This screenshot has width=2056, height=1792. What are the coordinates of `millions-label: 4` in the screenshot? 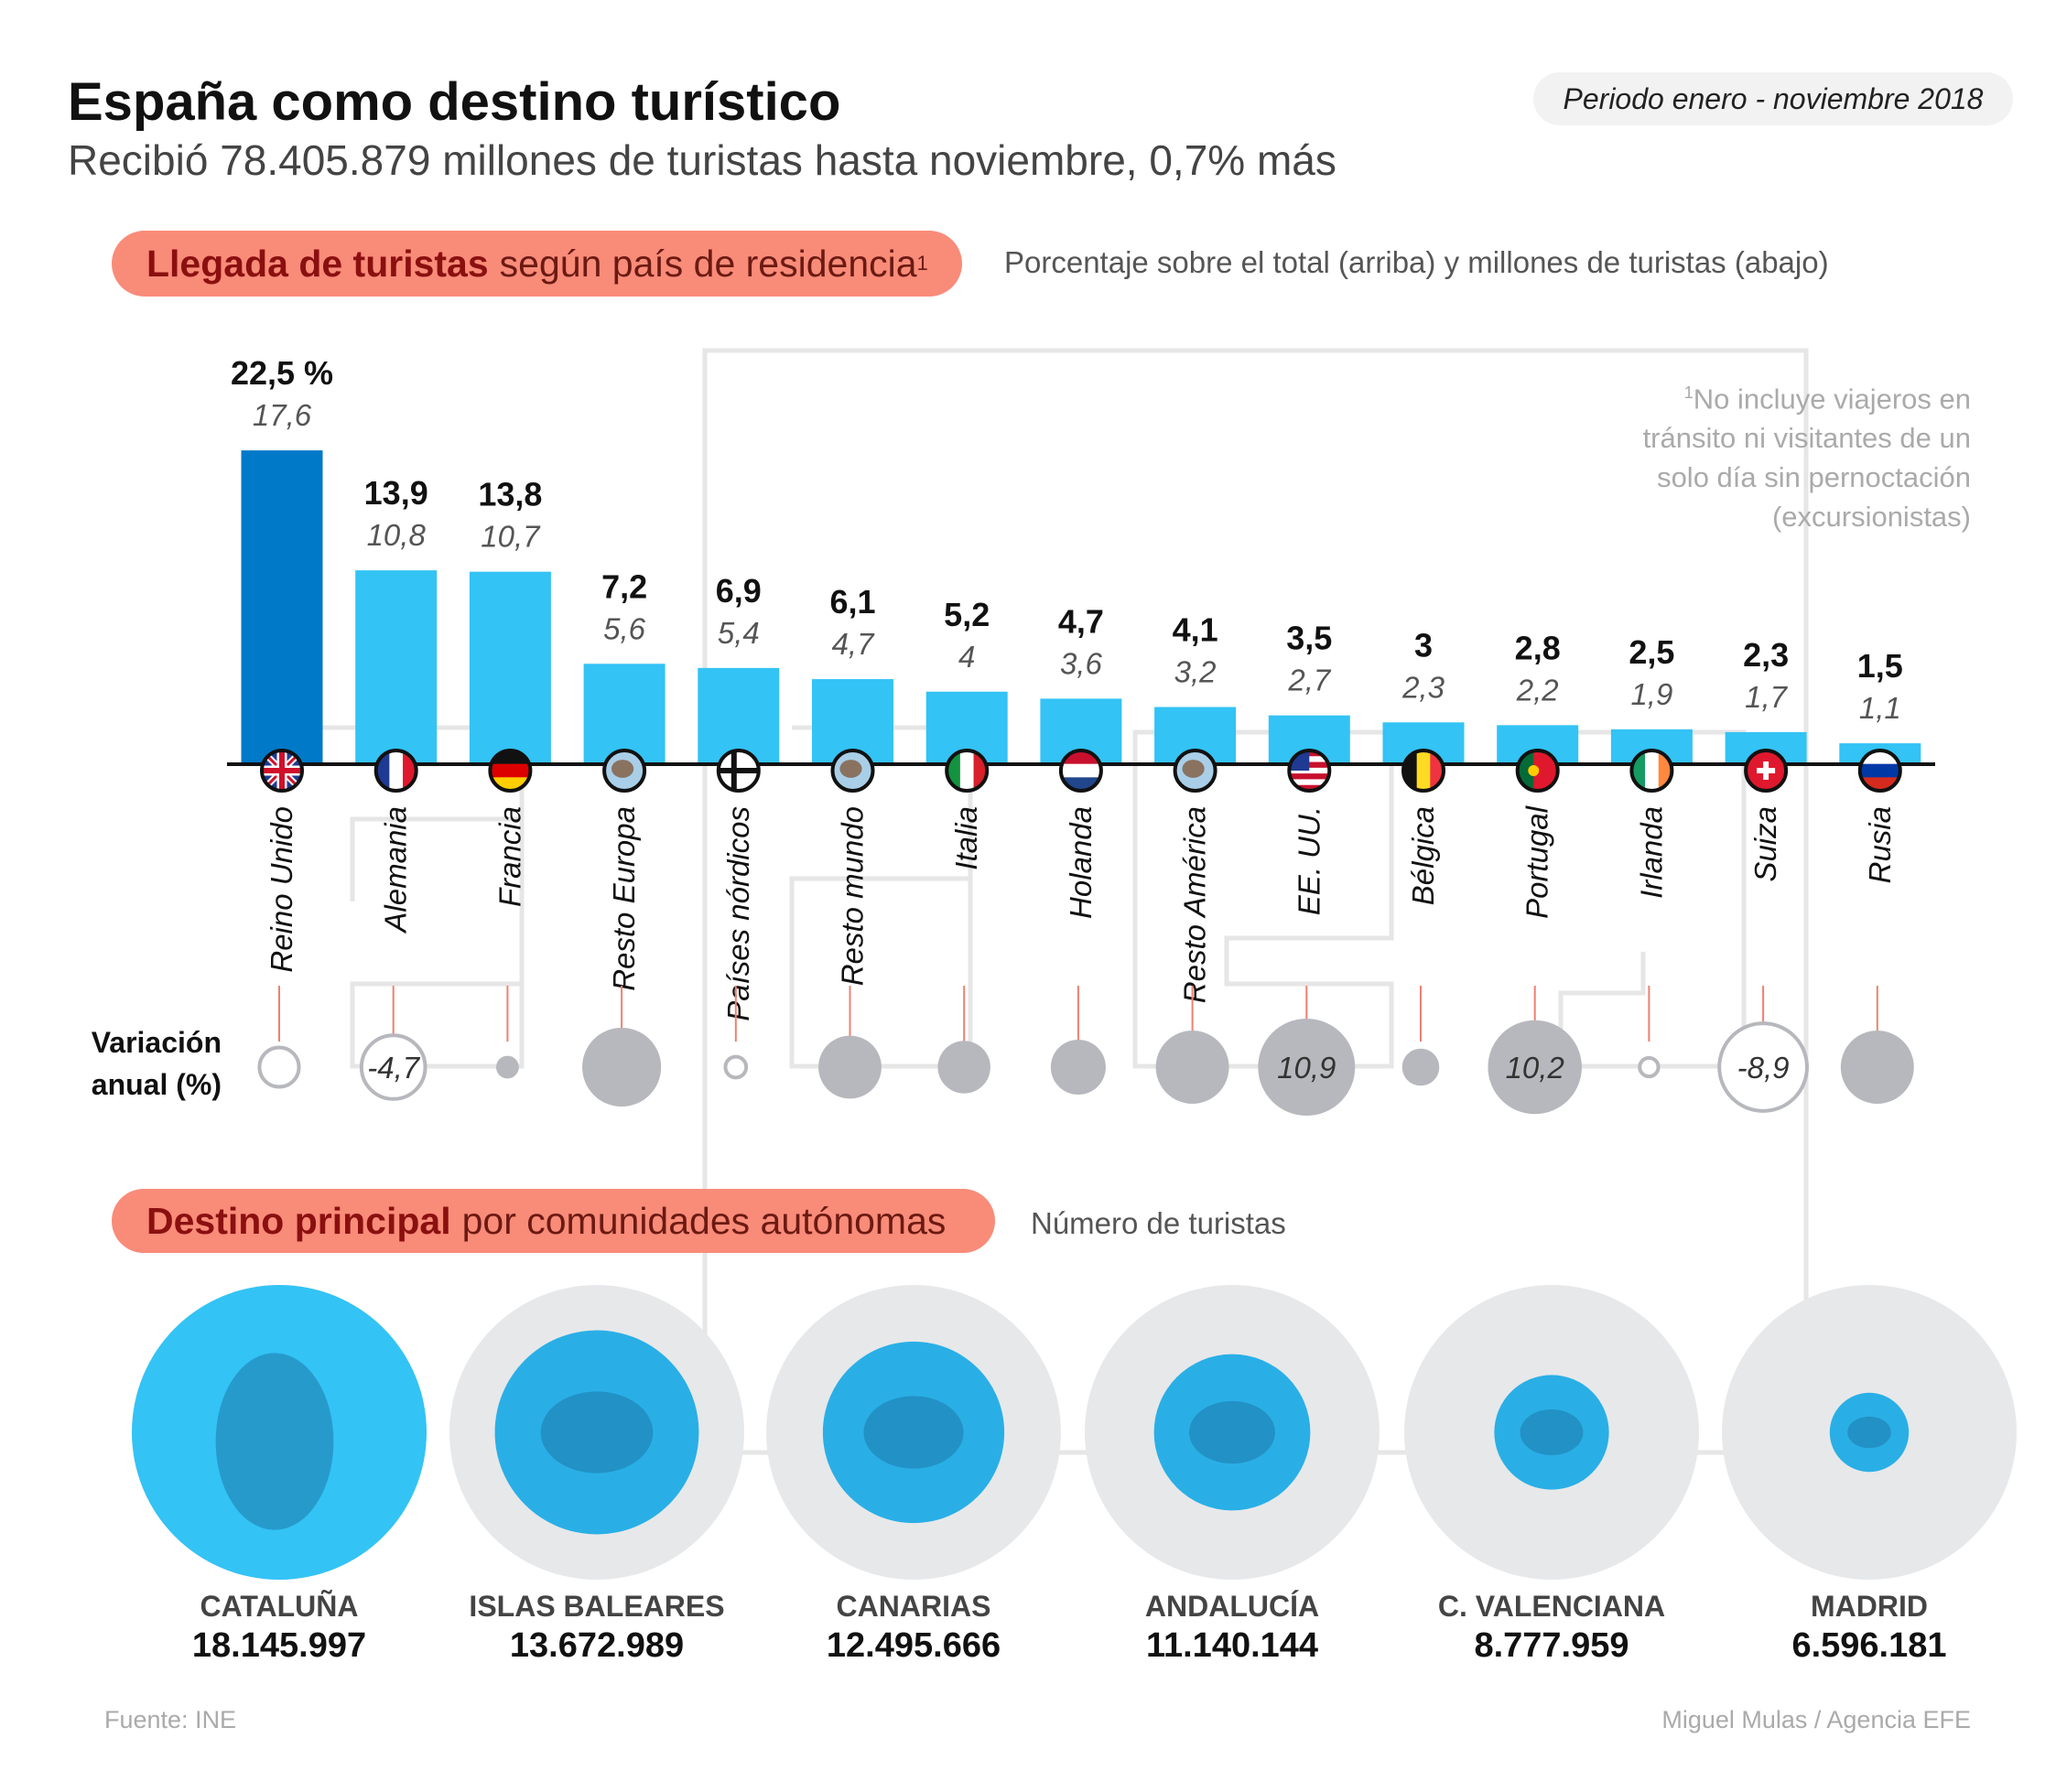 It's located at (966, 657).